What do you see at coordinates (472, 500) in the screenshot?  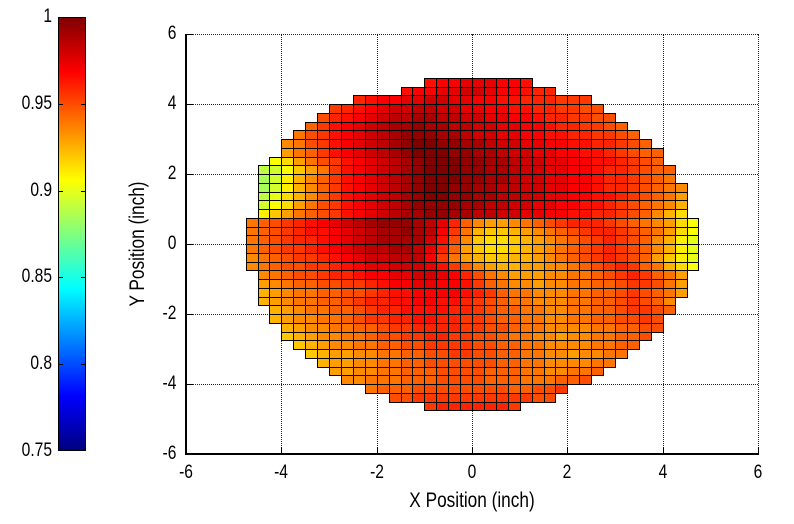 I see `x-axis-title: X Position (inch)` at bounding box center [472, 500].